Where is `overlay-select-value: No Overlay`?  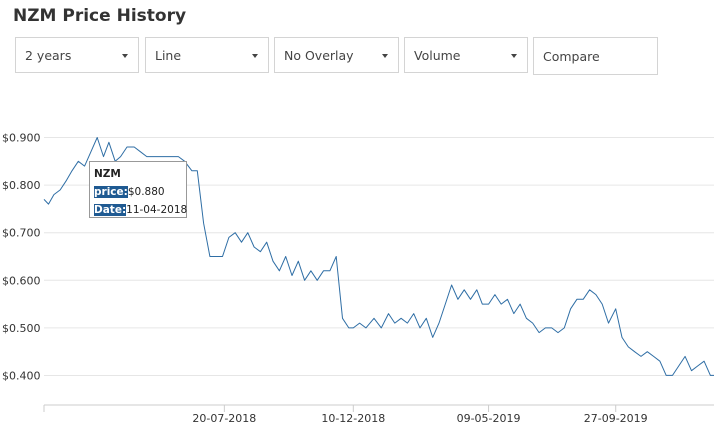 overlay-select-value: No Overlay is located at coordinates (319, 55).